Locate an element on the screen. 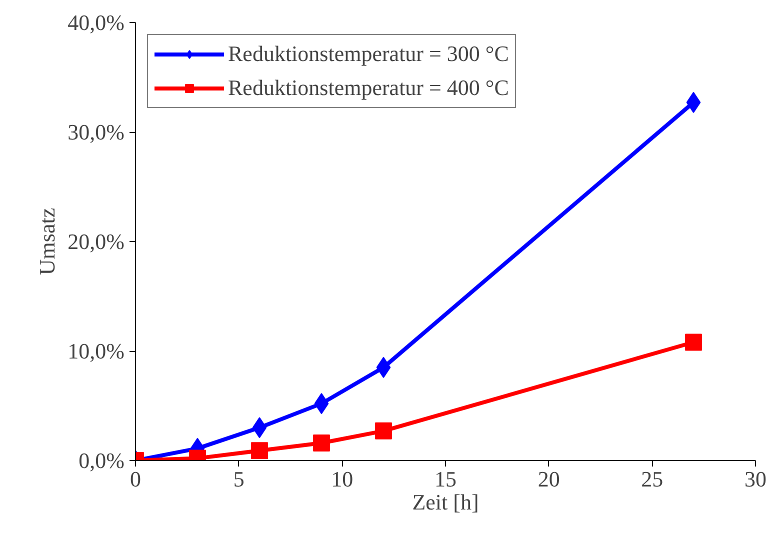  x-tick-label: 15 is located at coordinates (445, 479).